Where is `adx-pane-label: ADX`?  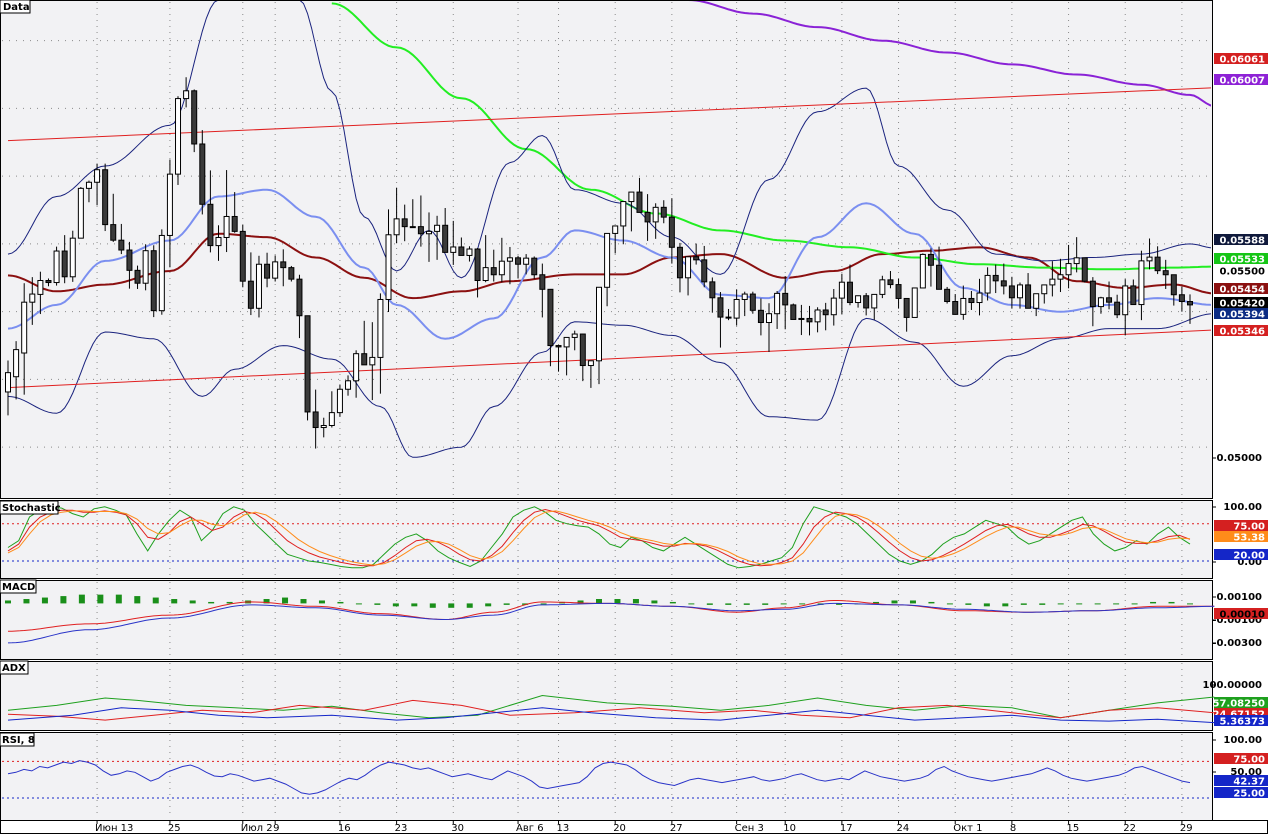
adx-pane-label: ADX is located at coordinates (14, 668).